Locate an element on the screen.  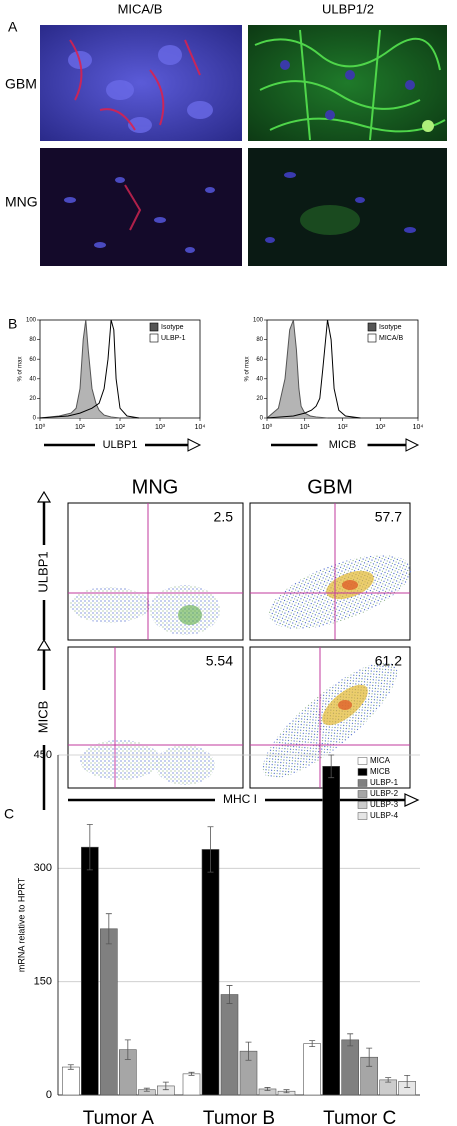
panel-label: A is located at coordinates (13, 27).